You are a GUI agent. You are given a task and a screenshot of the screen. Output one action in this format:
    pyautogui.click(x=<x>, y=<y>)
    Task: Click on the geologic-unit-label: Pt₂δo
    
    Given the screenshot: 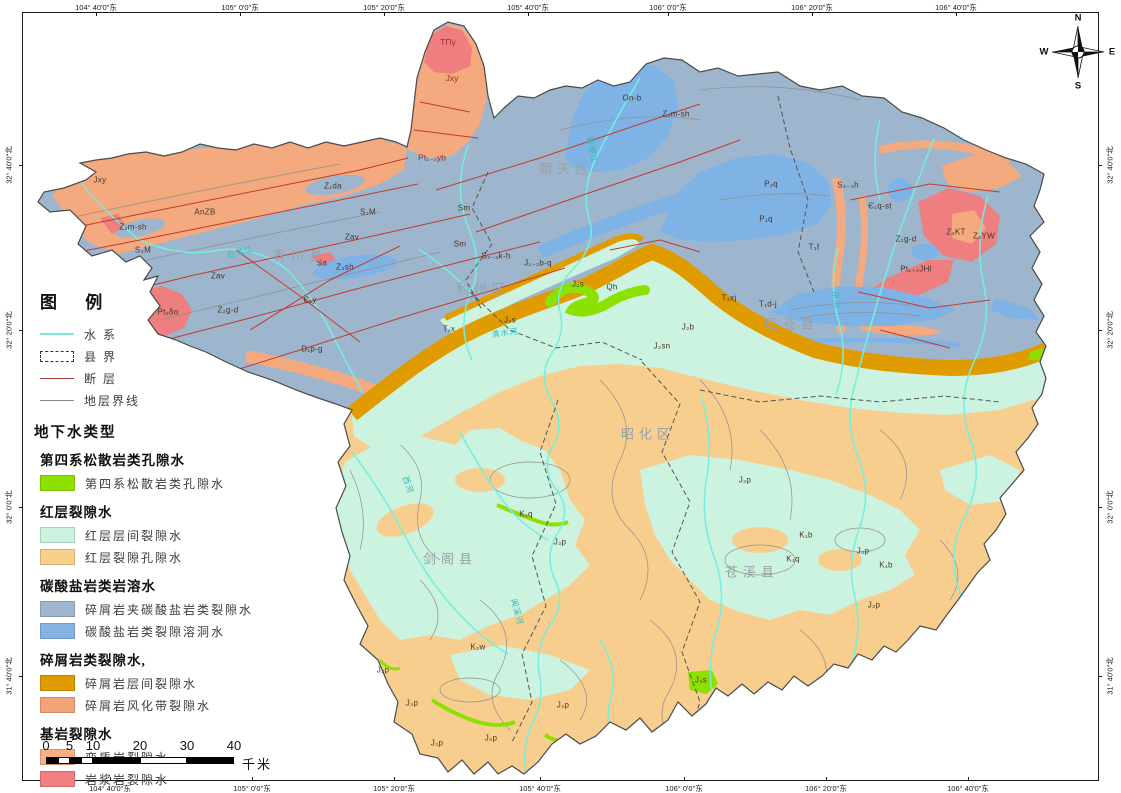 What is the action you would take?
    pyautogui.click(x=168, y=312)
    